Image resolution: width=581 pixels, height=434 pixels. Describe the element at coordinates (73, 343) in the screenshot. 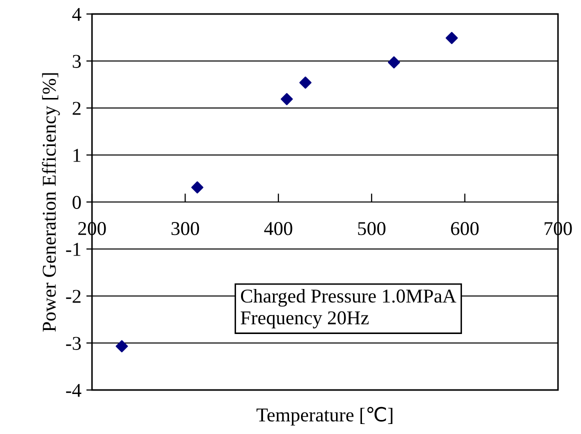

I see `y-tick-label: -3` at that location.